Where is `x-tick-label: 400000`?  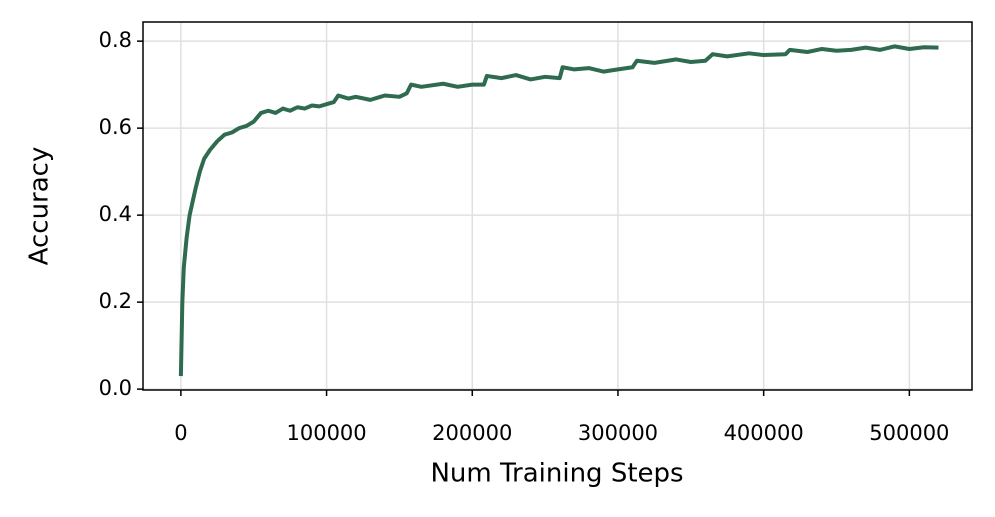 x-tick-label: 400000 is located at coordinates (764, 433).